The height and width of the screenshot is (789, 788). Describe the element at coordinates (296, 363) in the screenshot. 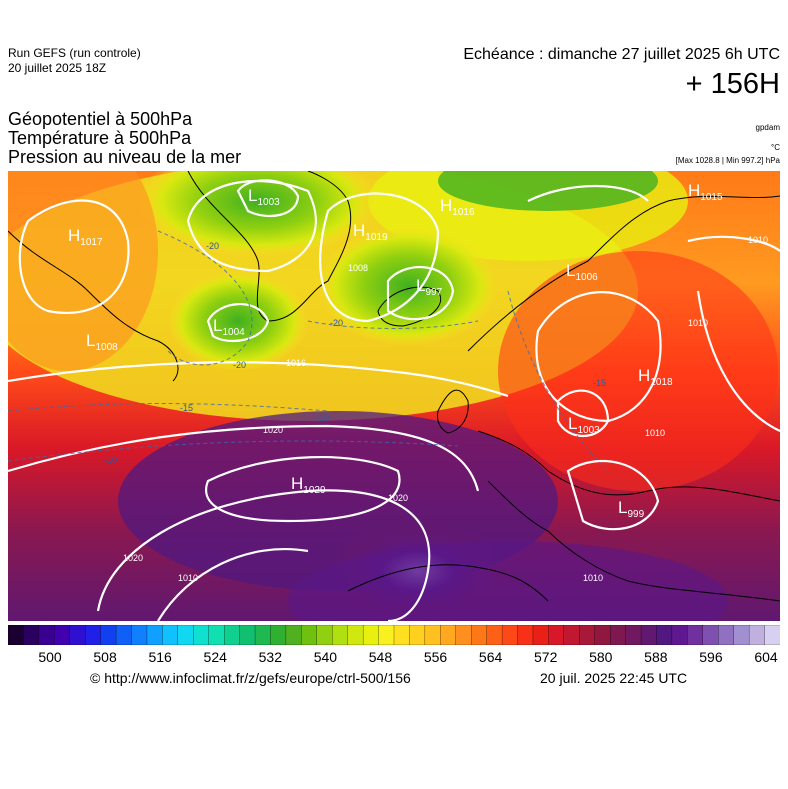

I see `isobar-label: 1016` at that location.